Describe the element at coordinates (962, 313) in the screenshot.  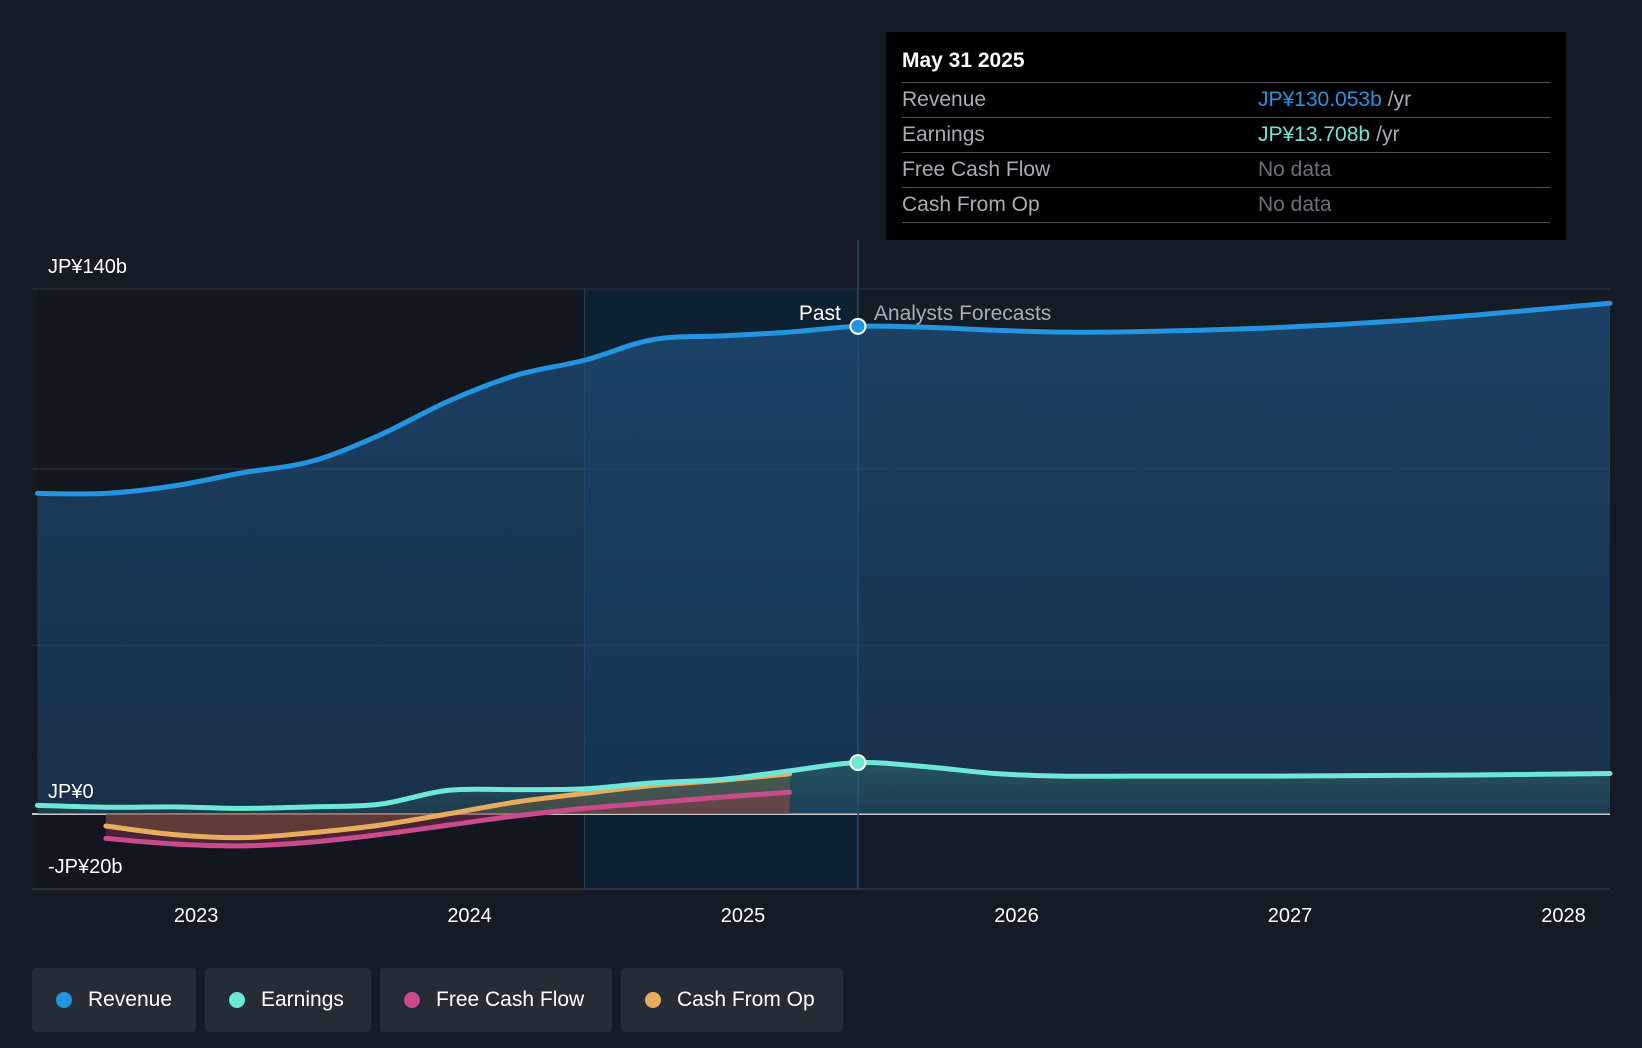
I see `forecast-label: Analysts Forecasts` at that location.